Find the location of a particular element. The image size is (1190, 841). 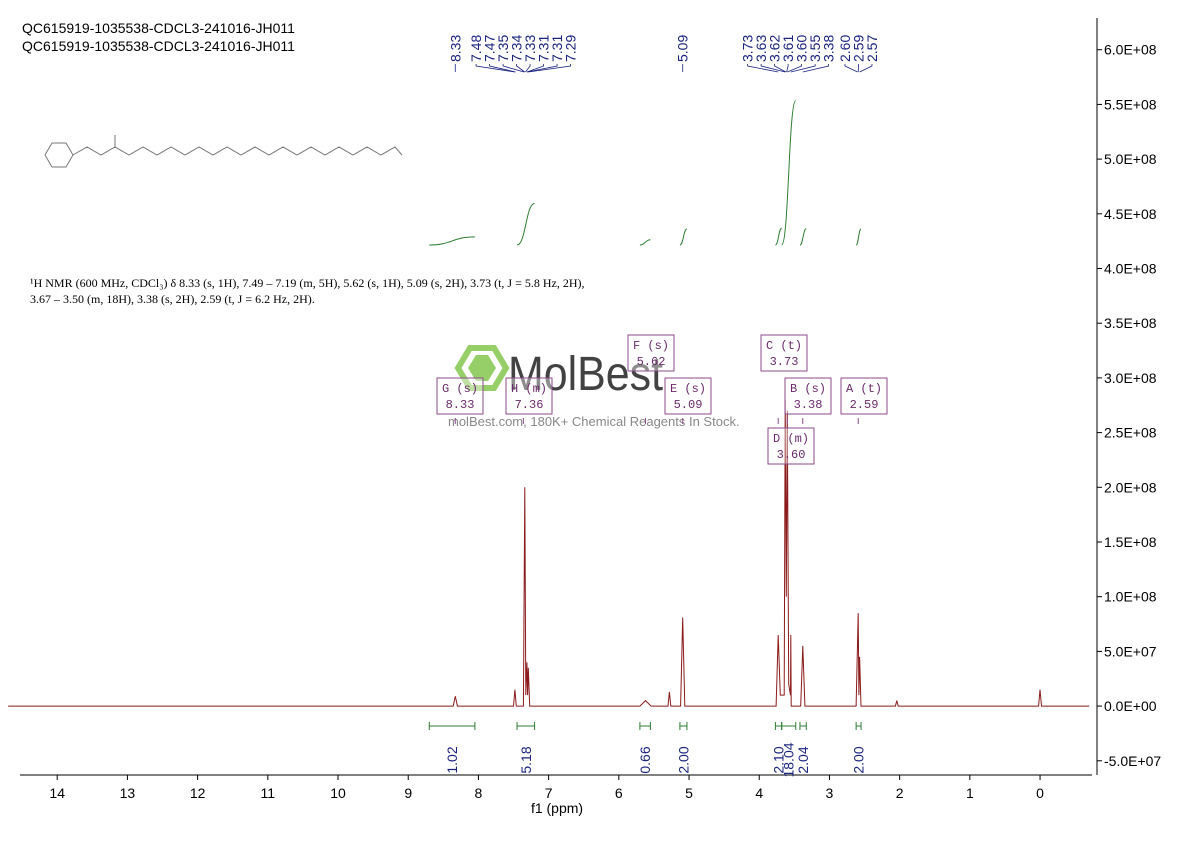

y-tick-label: 6.0E+08 is located at coordinates (1130, 50).